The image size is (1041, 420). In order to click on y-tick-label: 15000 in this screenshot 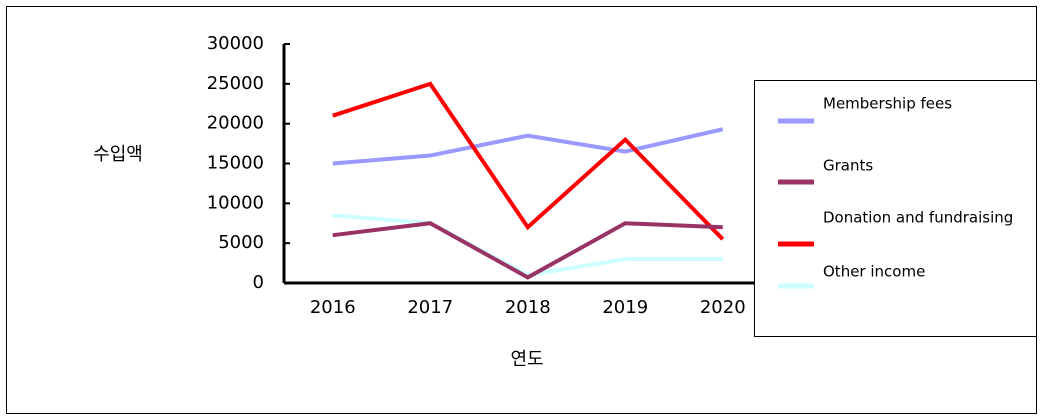, I will do `click(235, 163)`.